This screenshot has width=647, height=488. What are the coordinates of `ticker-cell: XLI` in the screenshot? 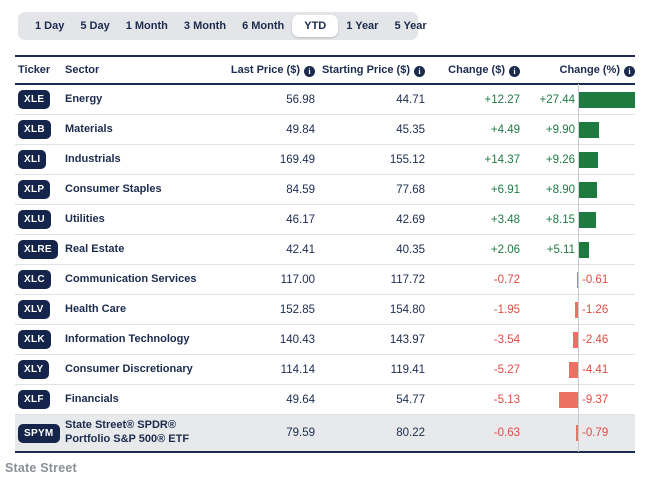 It's located at (40, 159).